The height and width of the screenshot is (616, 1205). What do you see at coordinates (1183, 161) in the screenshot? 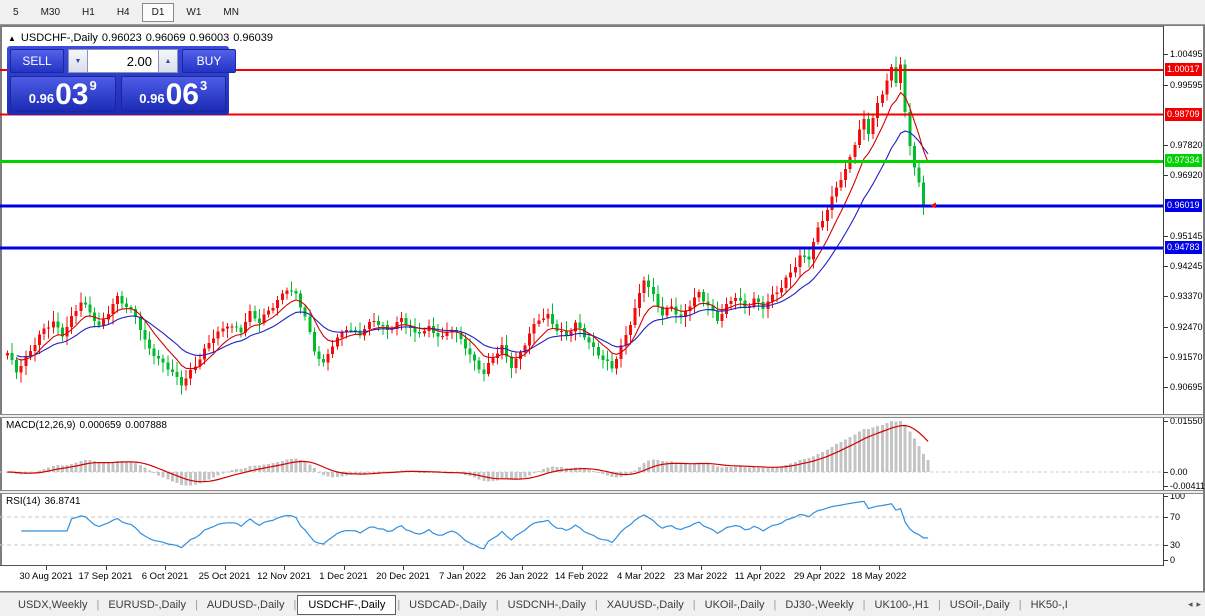
I see `level-price-label: 0.97334` at bounding box center [1183, 161].